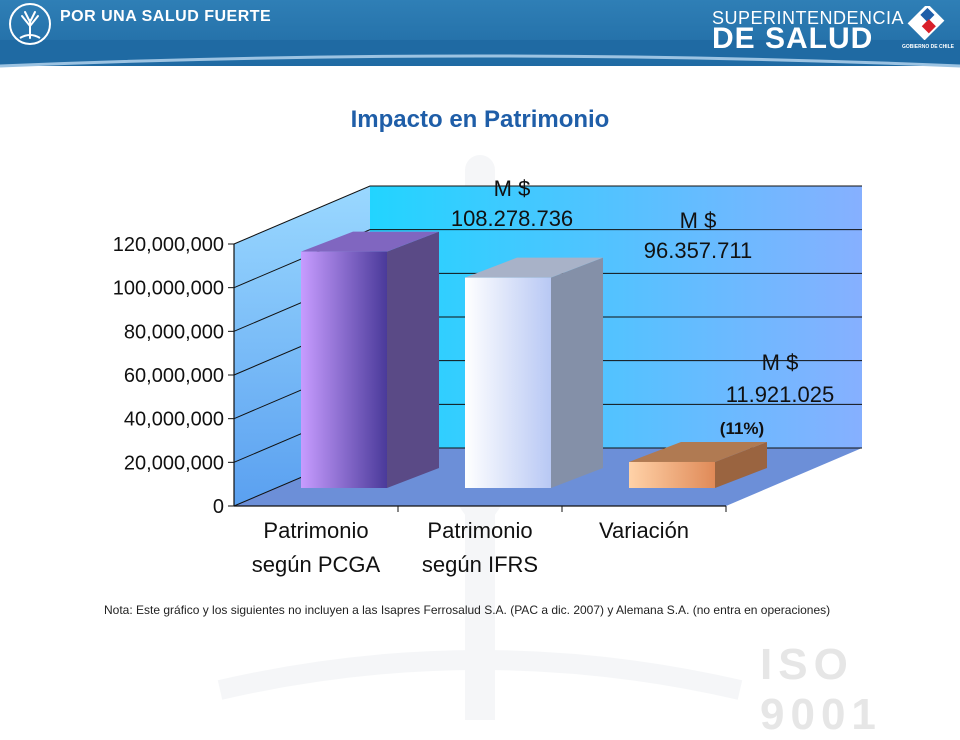 Image resolution: width=960 pixels, height=740 pixels. I want to click on government-logo-icon, so click(926, 23).